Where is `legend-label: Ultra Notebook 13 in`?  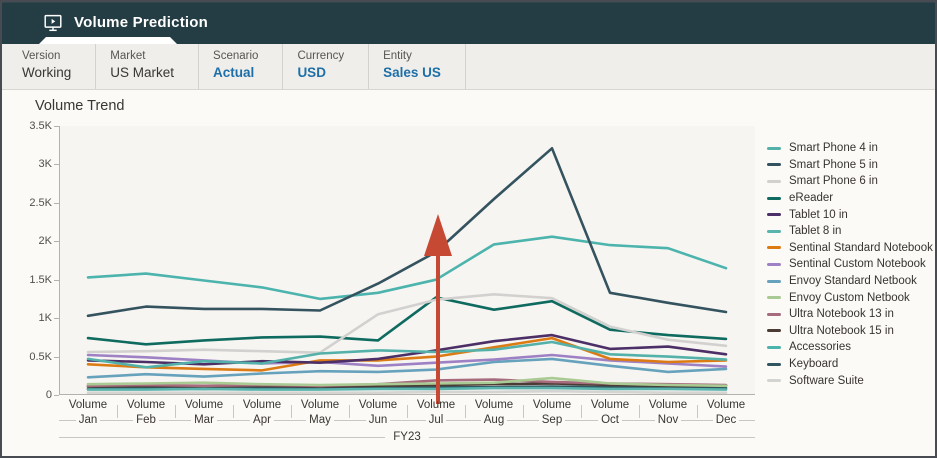
legend-label: Ultra Notebook 13 in is located at coordinates (841, 314).